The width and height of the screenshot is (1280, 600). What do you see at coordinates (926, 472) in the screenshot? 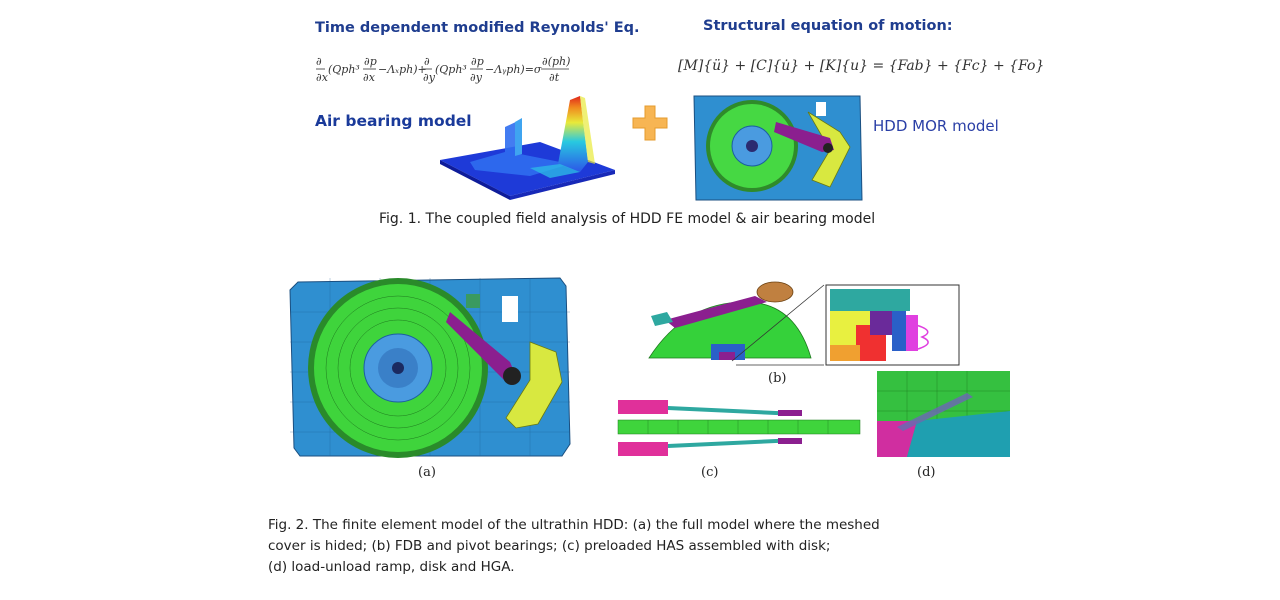
I see `label-d: (d)` at bounding box center [926, 472].